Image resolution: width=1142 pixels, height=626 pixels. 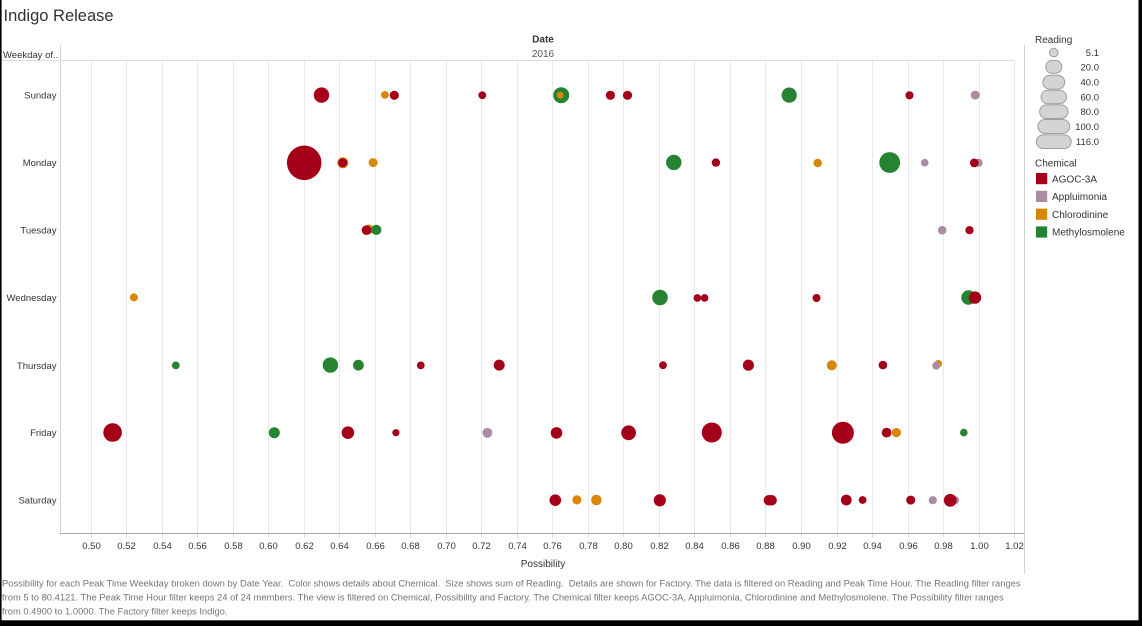 What do you see at coordinates (1080, 215) in the screenshot?
I see `svg-text: Chlorodinine` at bounding box center [1080, 215].